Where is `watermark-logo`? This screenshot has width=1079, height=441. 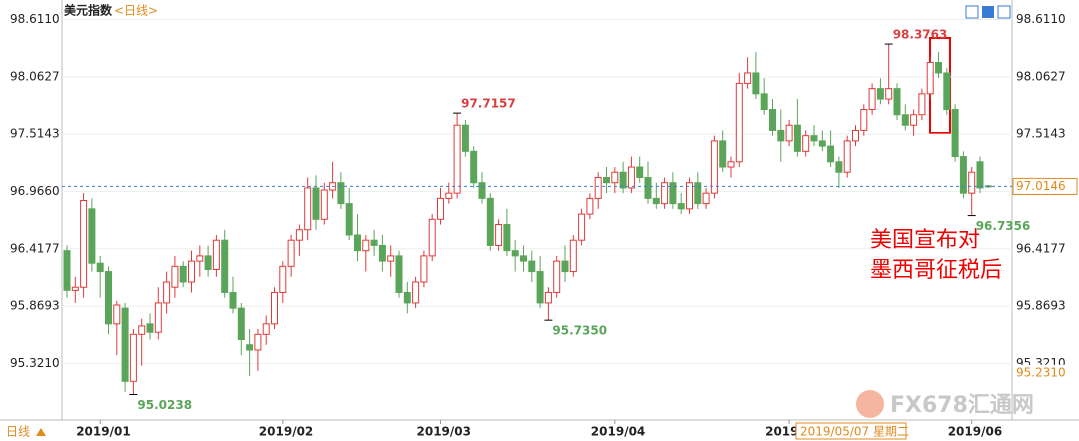 watermark-logo is located at coordinates (870, 404).